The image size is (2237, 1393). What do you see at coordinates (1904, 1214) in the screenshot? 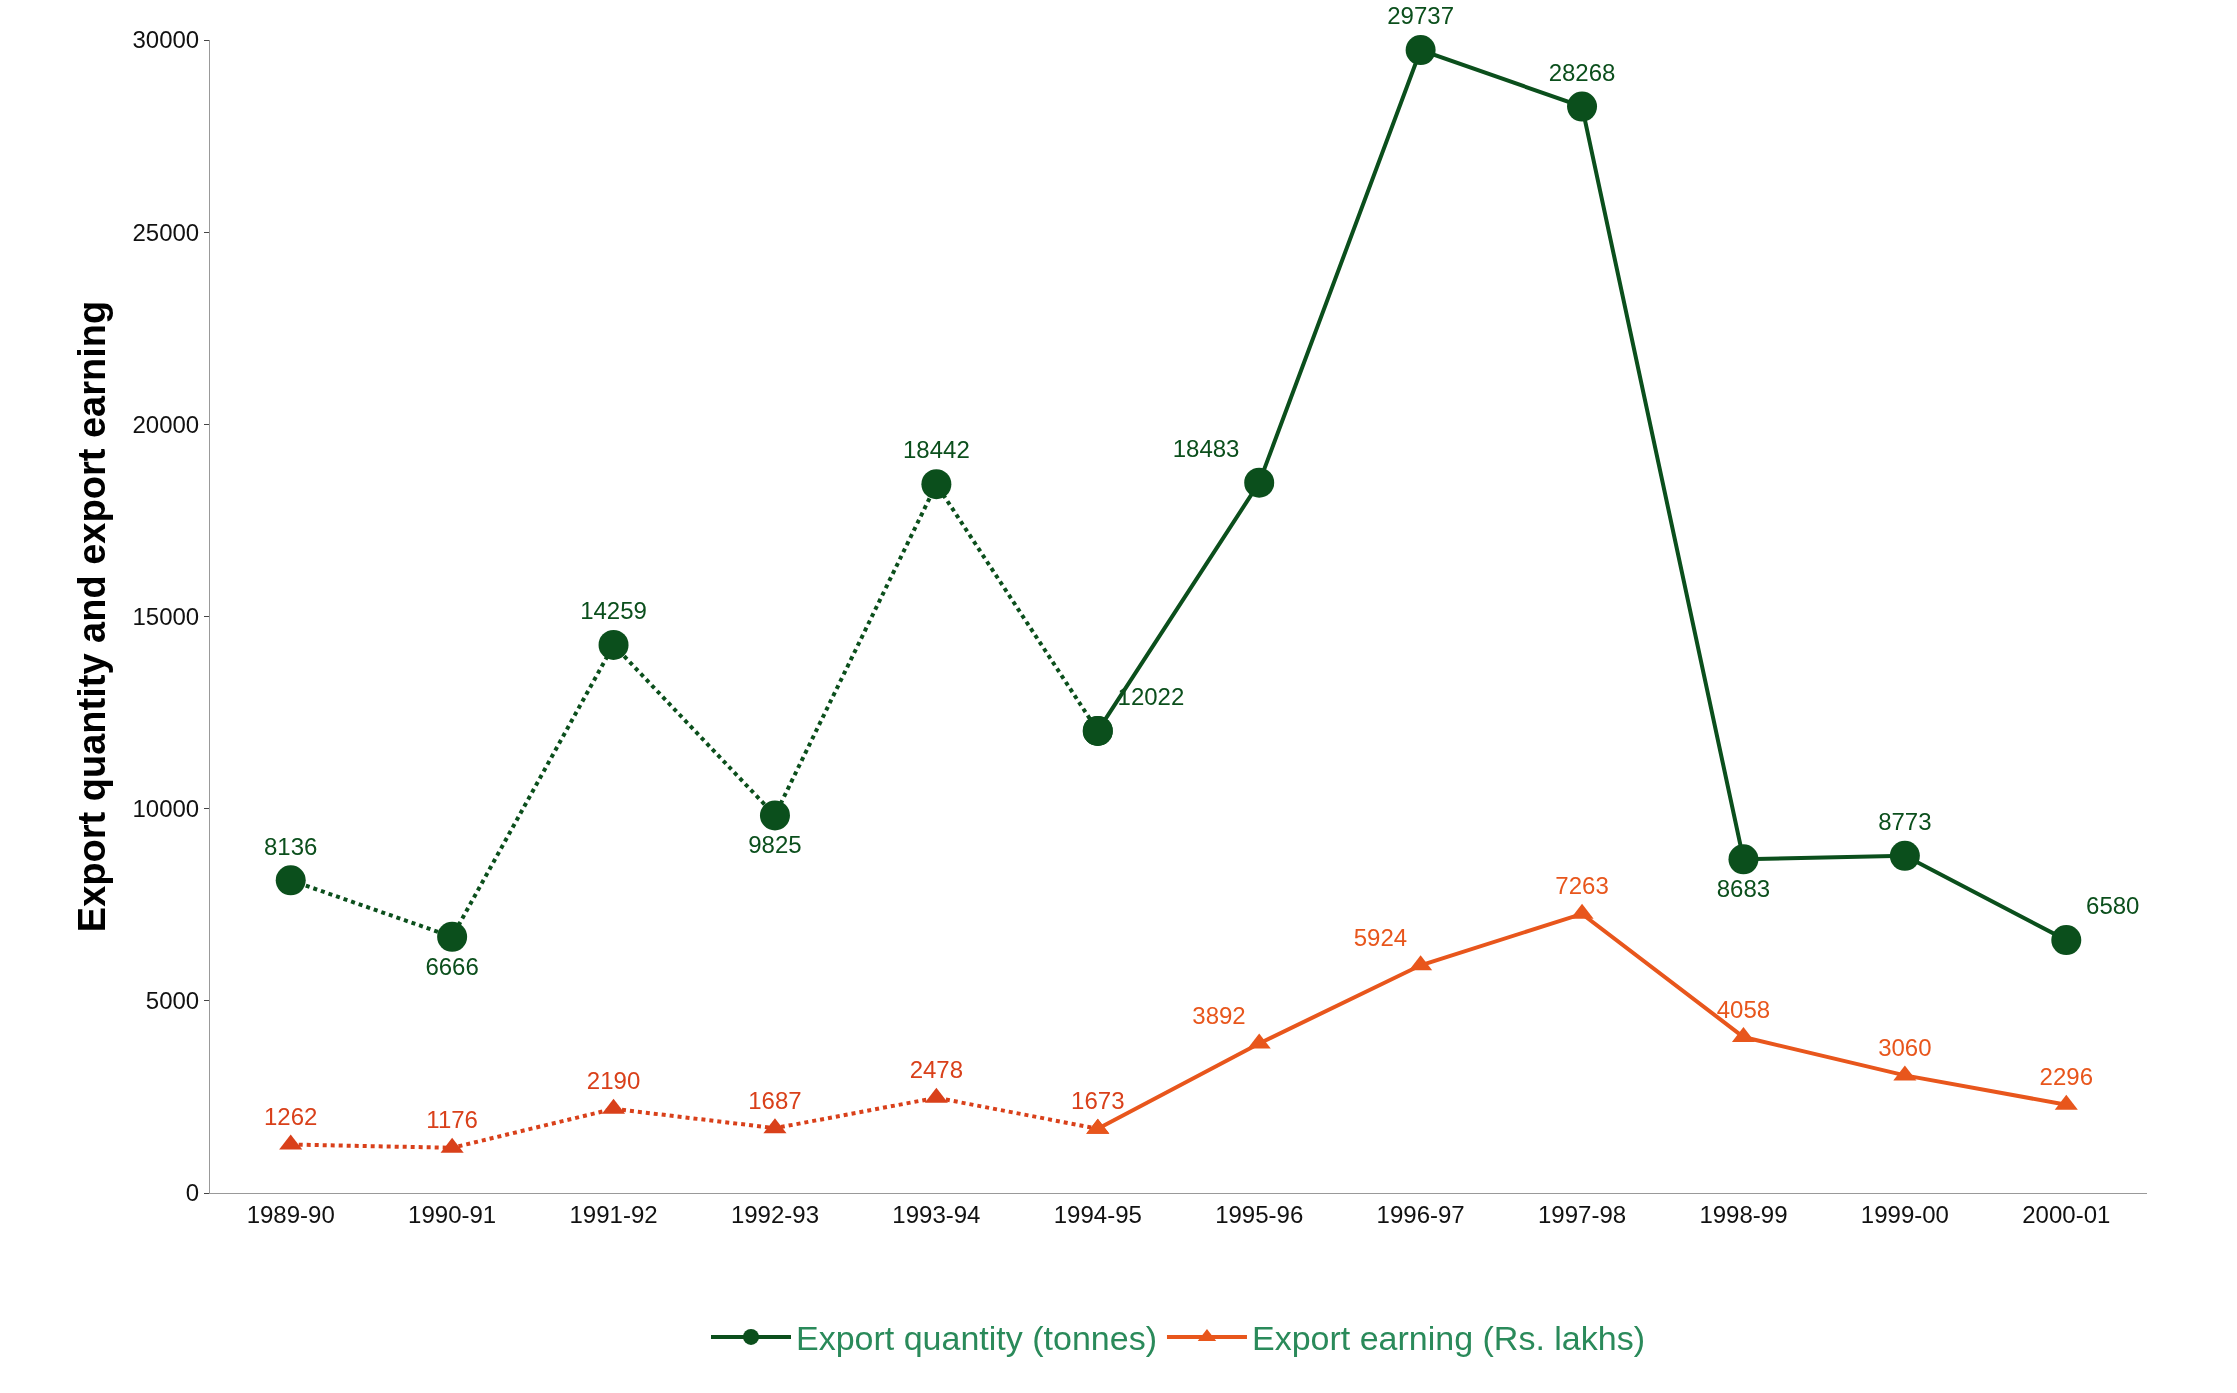
I see `x-tick-label: 1999-00` at bounding box center [1904, 1214].